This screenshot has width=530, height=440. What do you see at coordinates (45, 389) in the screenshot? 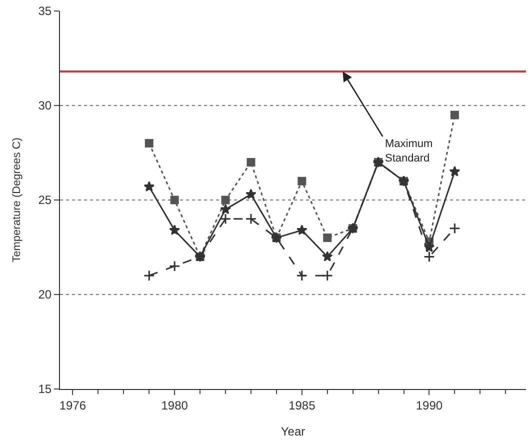
I see `y-tick-label: 15` at bounding box center [45, 389].